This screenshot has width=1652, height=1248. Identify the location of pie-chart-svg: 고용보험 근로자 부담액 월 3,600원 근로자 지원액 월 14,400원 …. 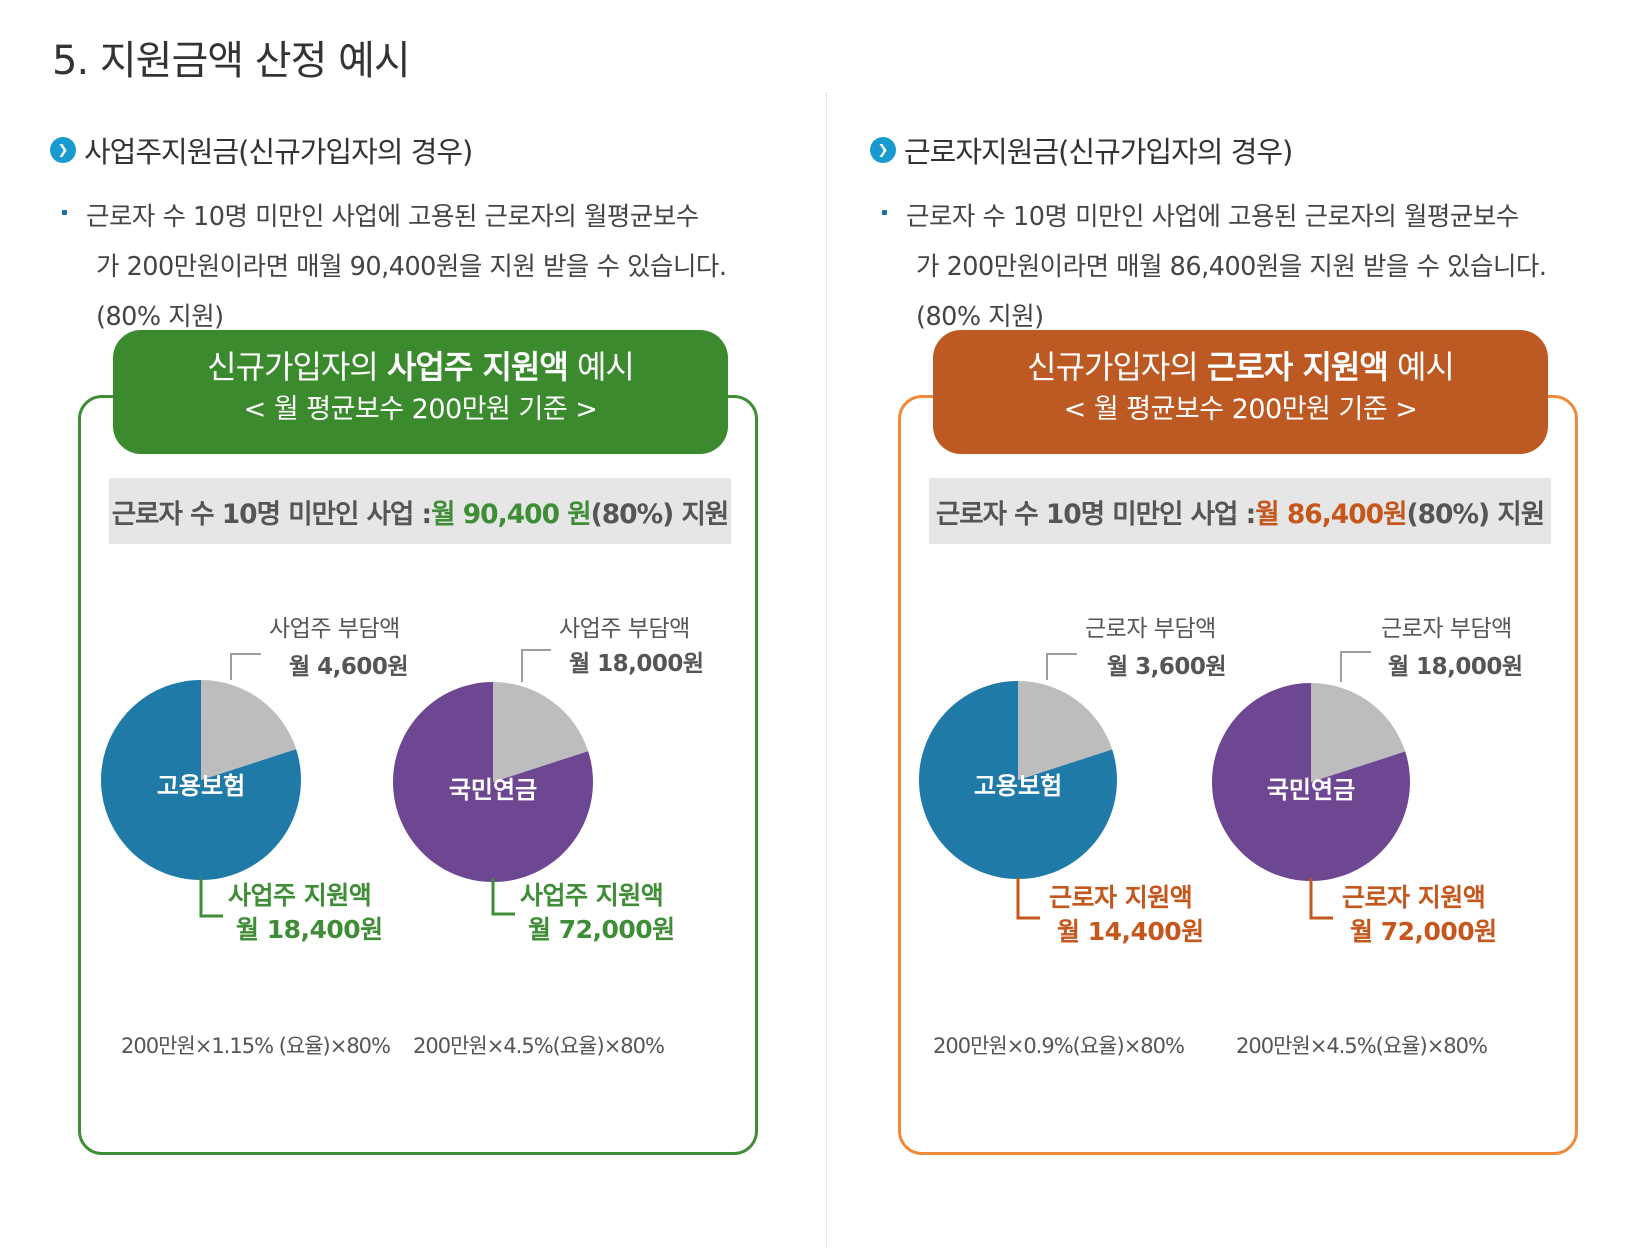
(1220, 781).